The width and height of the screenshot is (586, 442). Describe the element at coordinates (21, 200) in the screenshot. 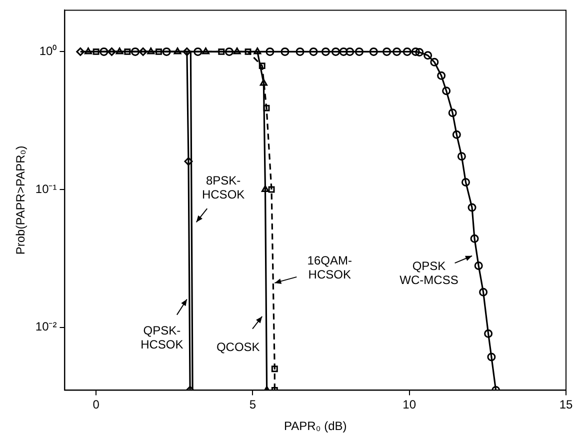

I see `y-axis-title: Prob(PAPR>PAPR₀)` at that location.